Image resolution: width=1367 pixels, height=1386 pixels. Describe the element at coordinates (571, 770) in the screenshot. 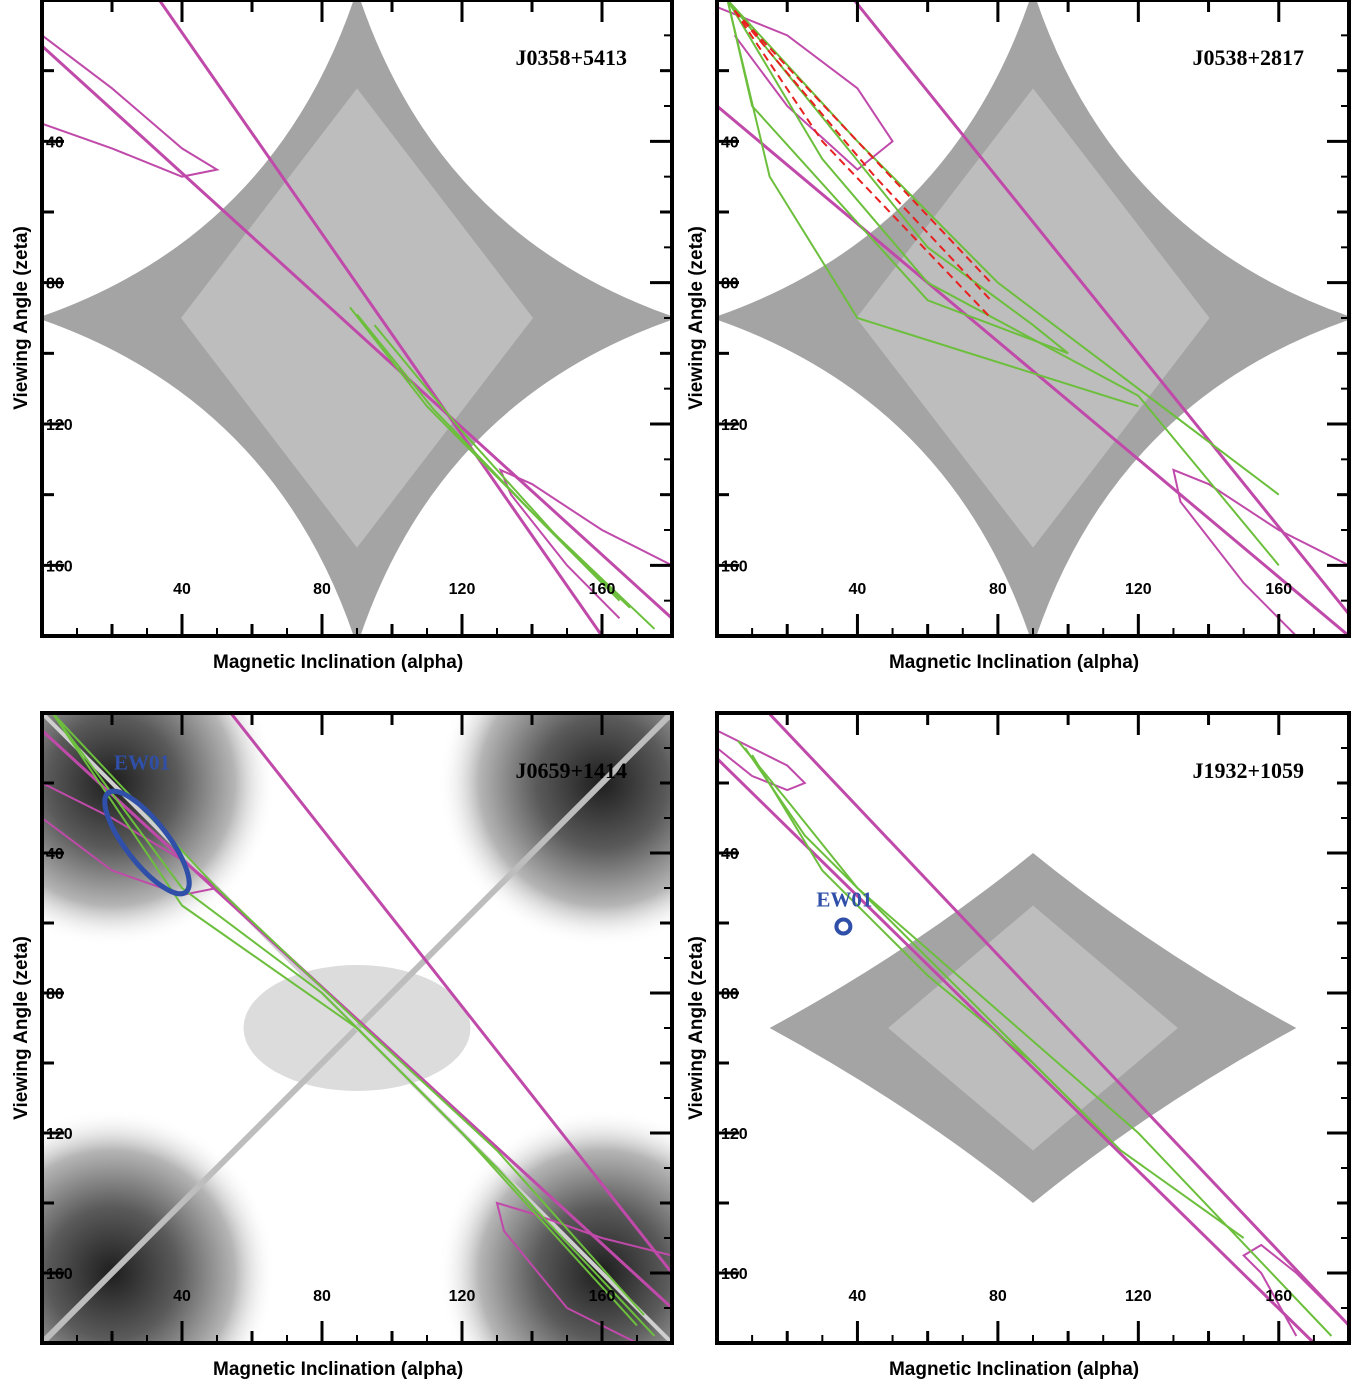

I see `pulsar-title: J0659+1414` at that location.